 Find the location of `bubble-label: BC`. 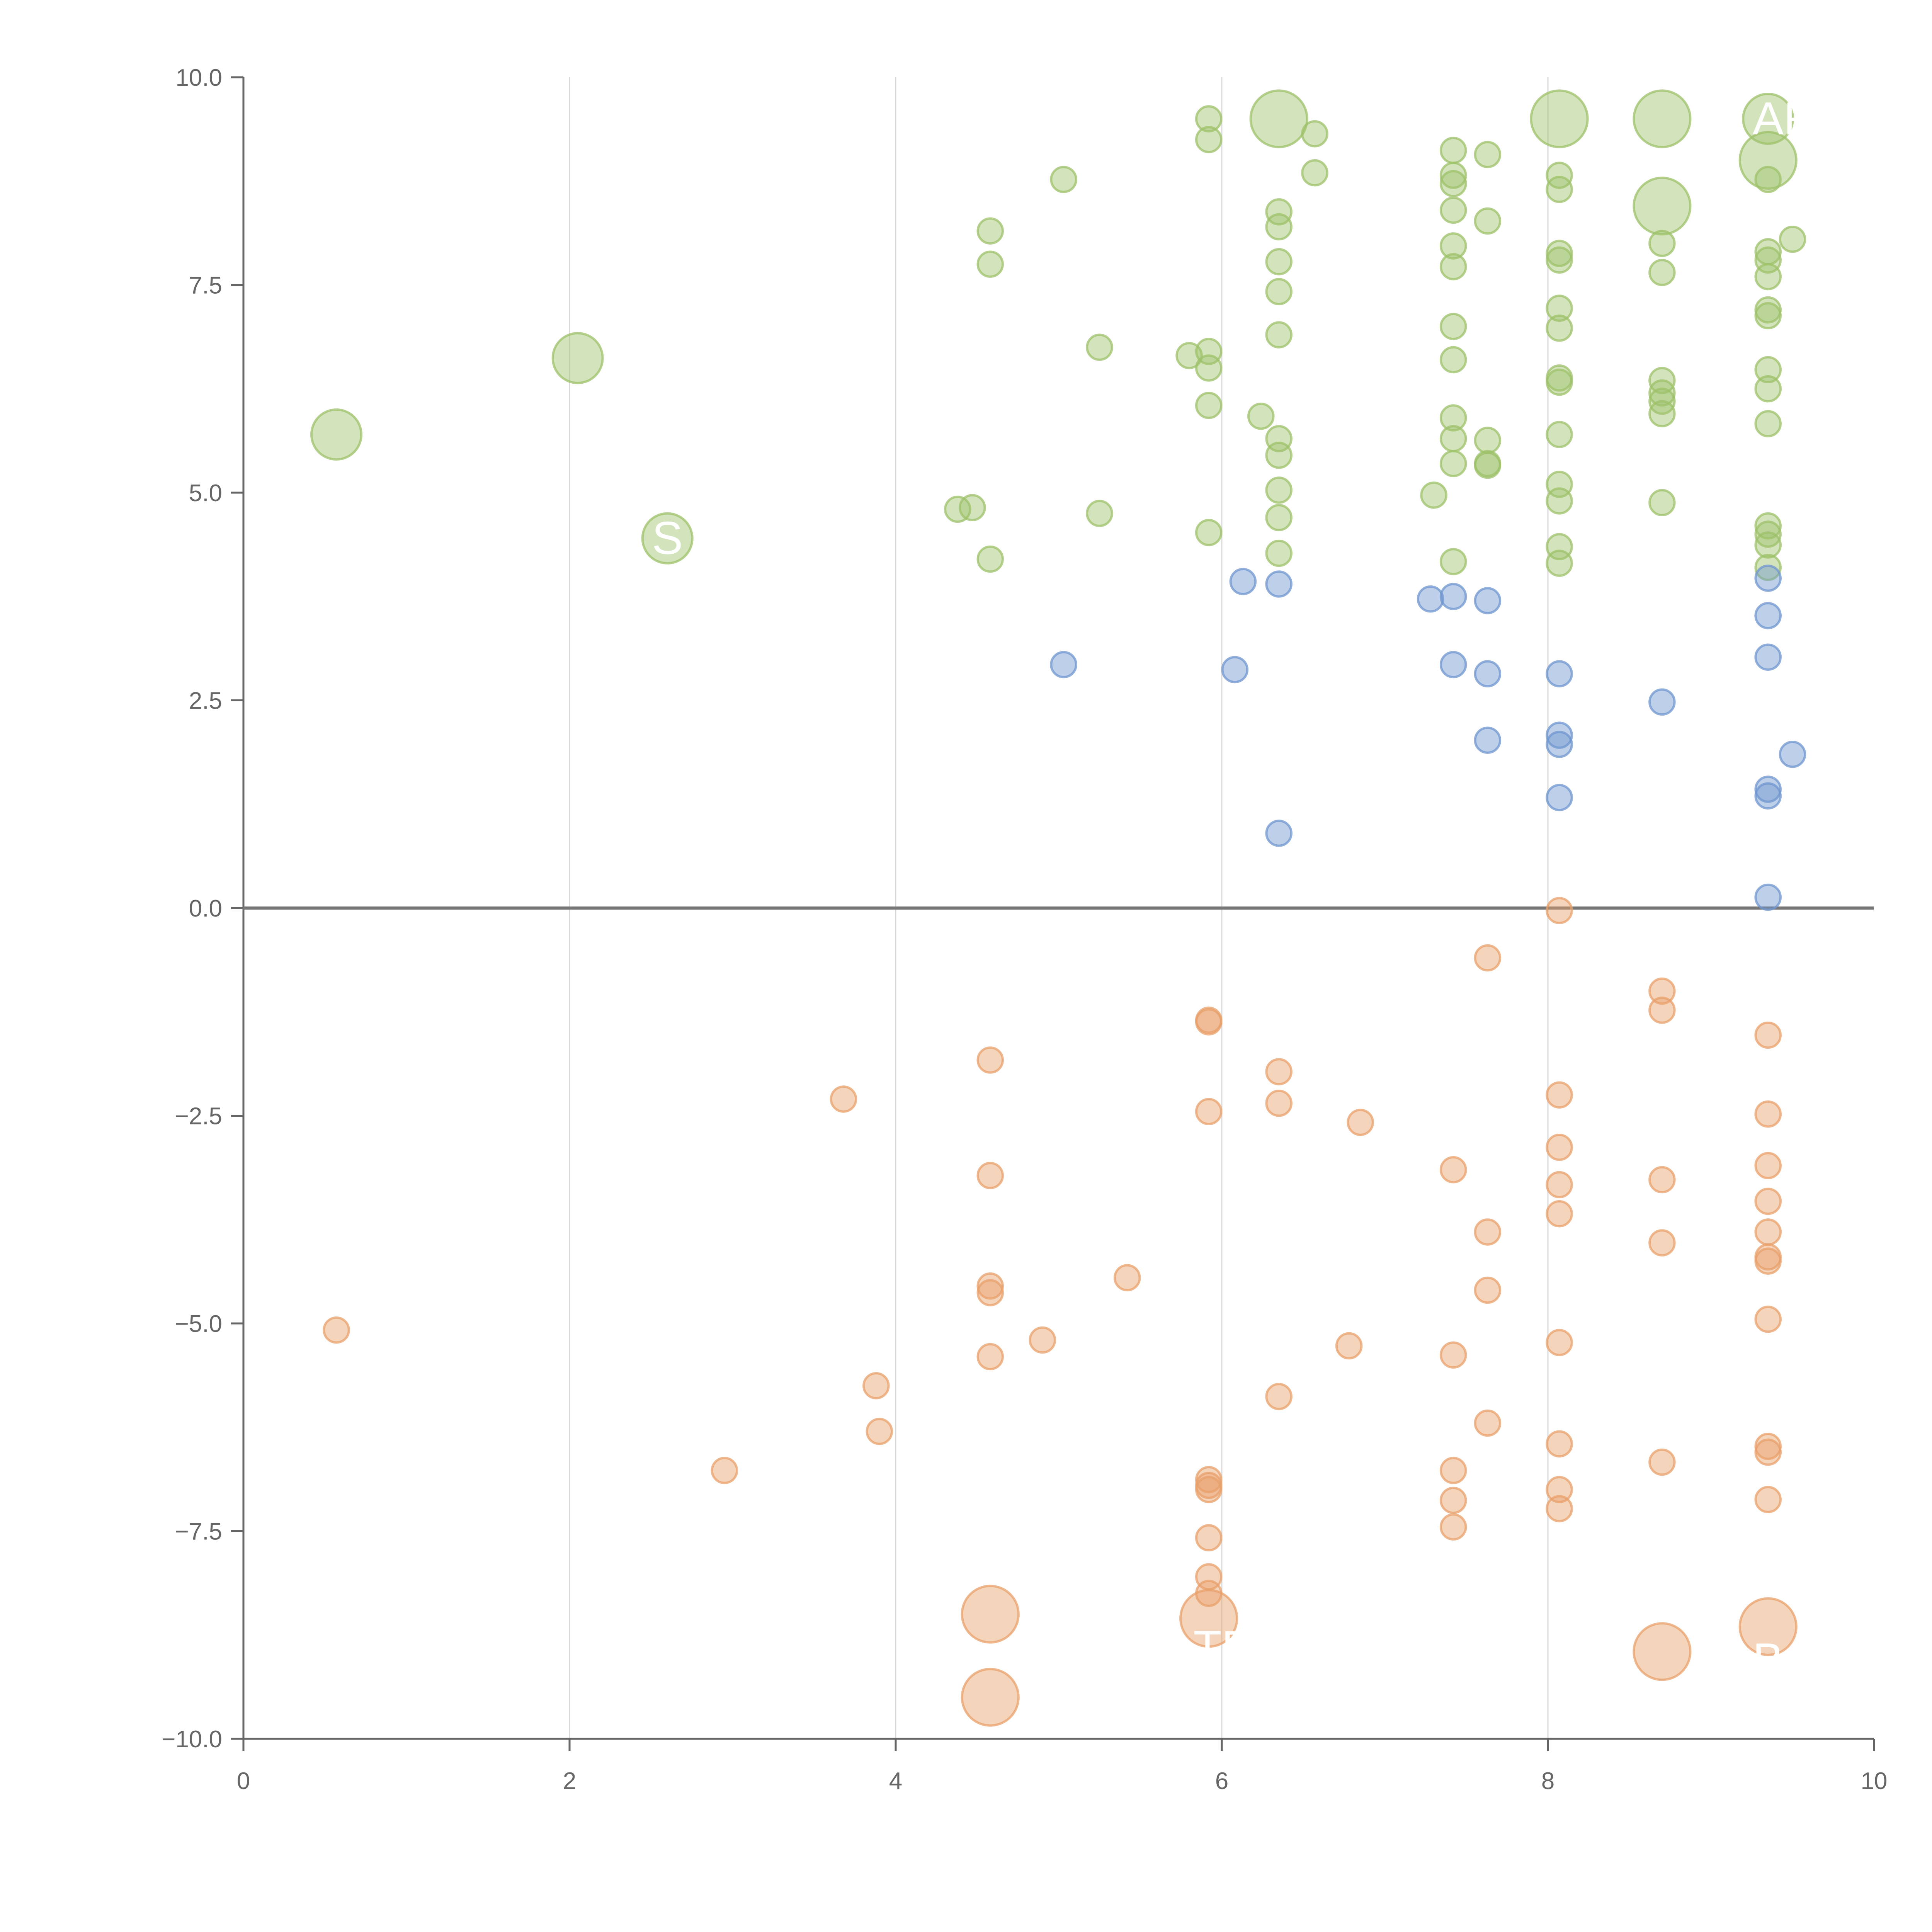

bubble-label: BC is located at coordinates (1785, 1659).